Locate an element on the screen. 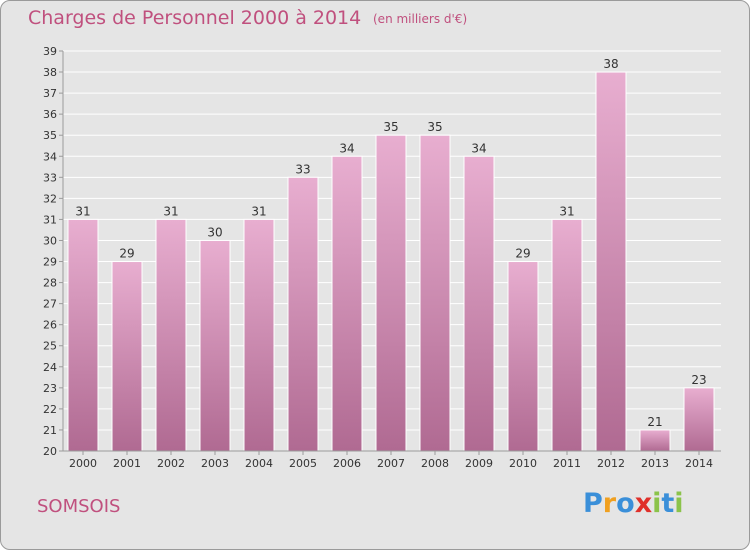  x-tick-label-2002: 2002 is located at coordinates (171, 463).